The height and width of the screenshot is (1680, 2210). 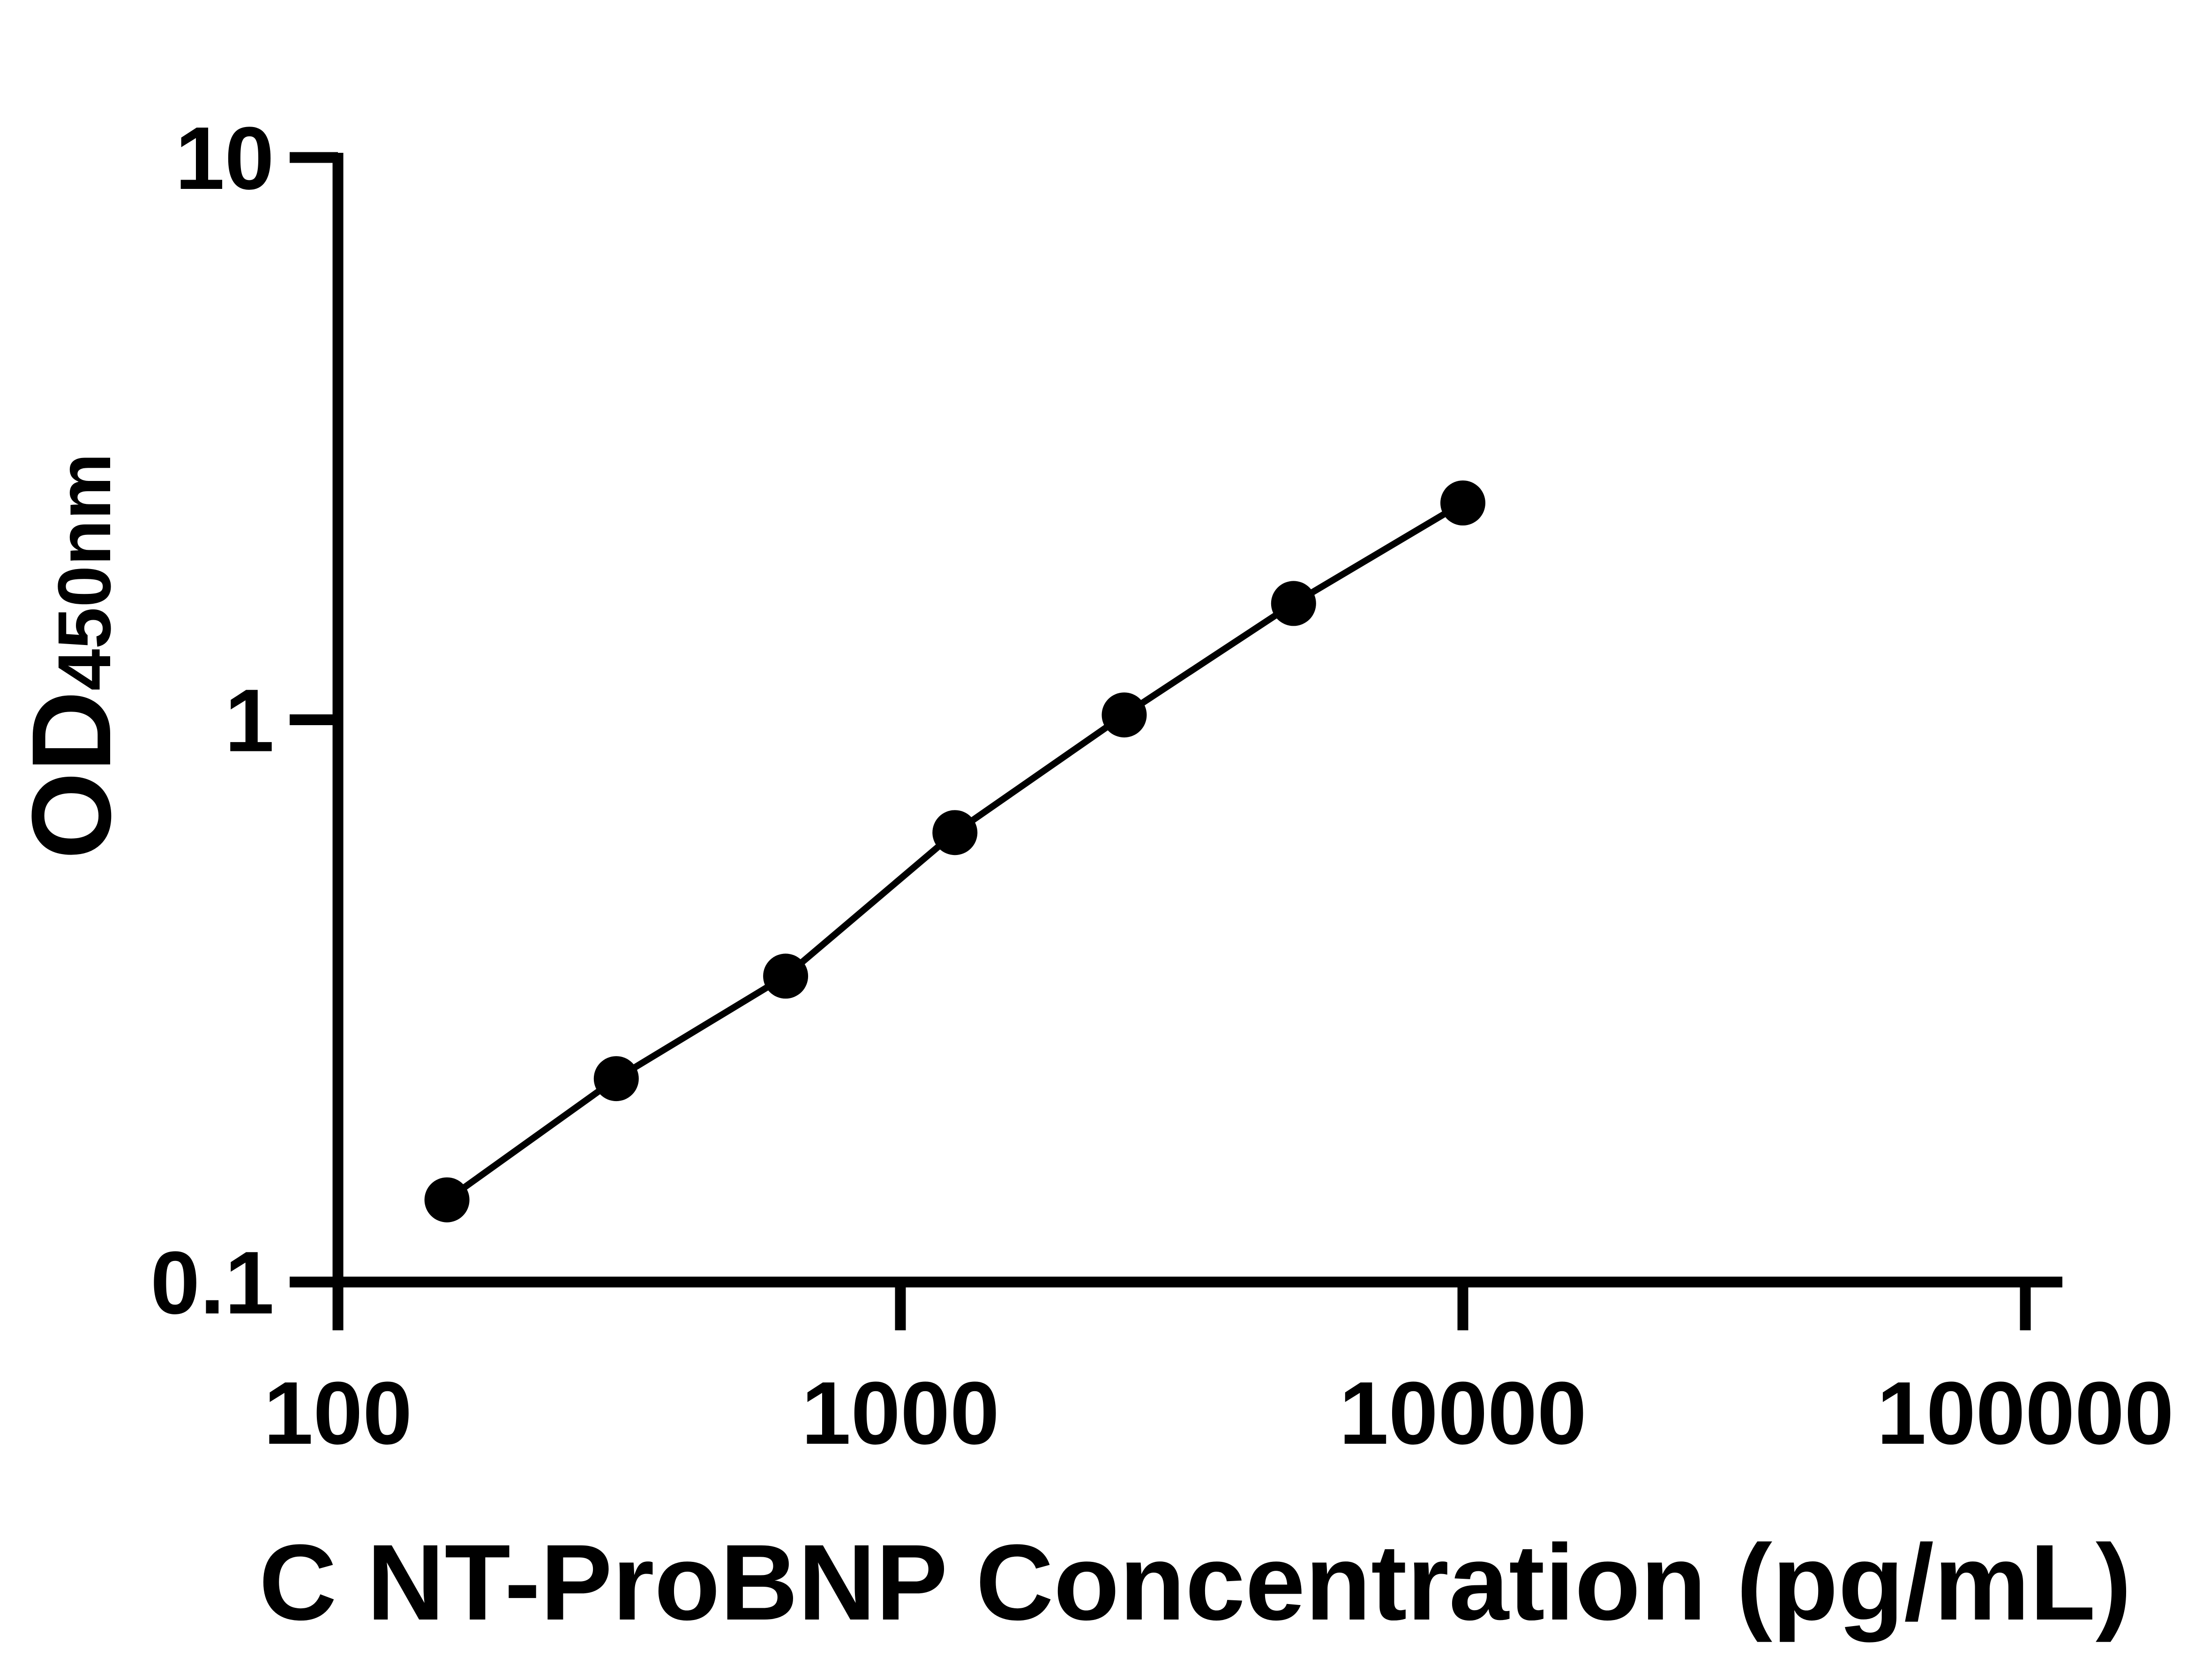 What do you see at coordinates (901, 1413) in the screenshot?
I see `x-tick-label: 1000` at bounding box center [901, 1413].